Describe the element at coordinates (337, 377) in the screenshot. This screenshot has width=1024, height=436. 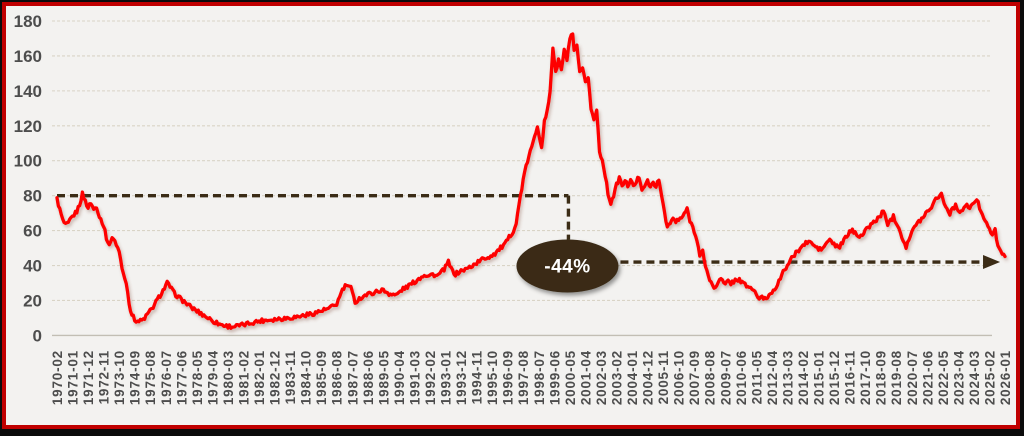
I see `x-tick-label: 1986-08` at that location.